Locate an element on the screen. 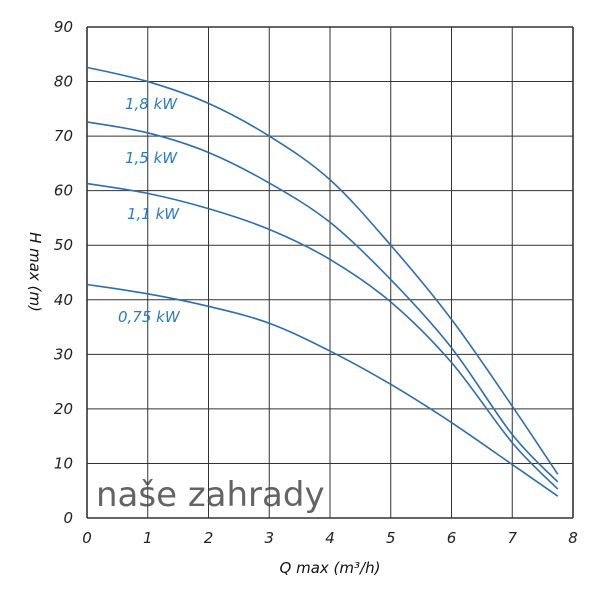 The image size is (600, 592). y-tick-label: 0 is located at coordinates (68, 518).